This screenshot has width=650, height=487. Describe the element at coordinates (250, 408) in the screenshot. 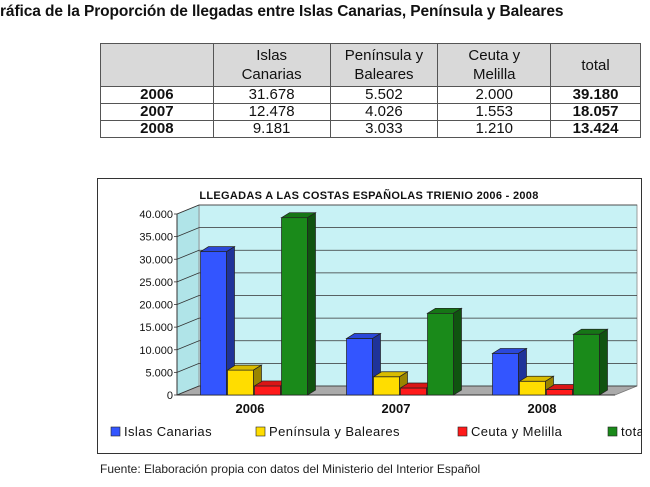

I see `x-tick-label: 2006` at that location.